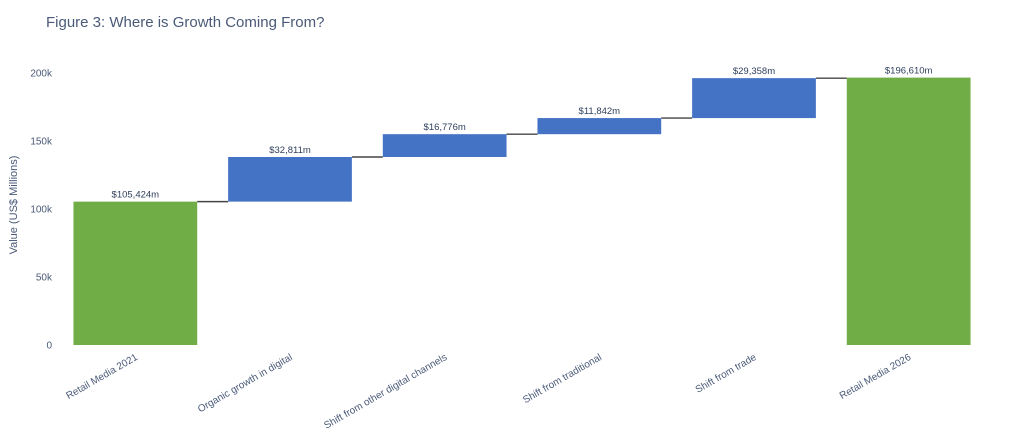 The height and width of the screenshot is (441, 1024). I want to click on x-tick-label: Retail Media 2026, so click(876, 377).